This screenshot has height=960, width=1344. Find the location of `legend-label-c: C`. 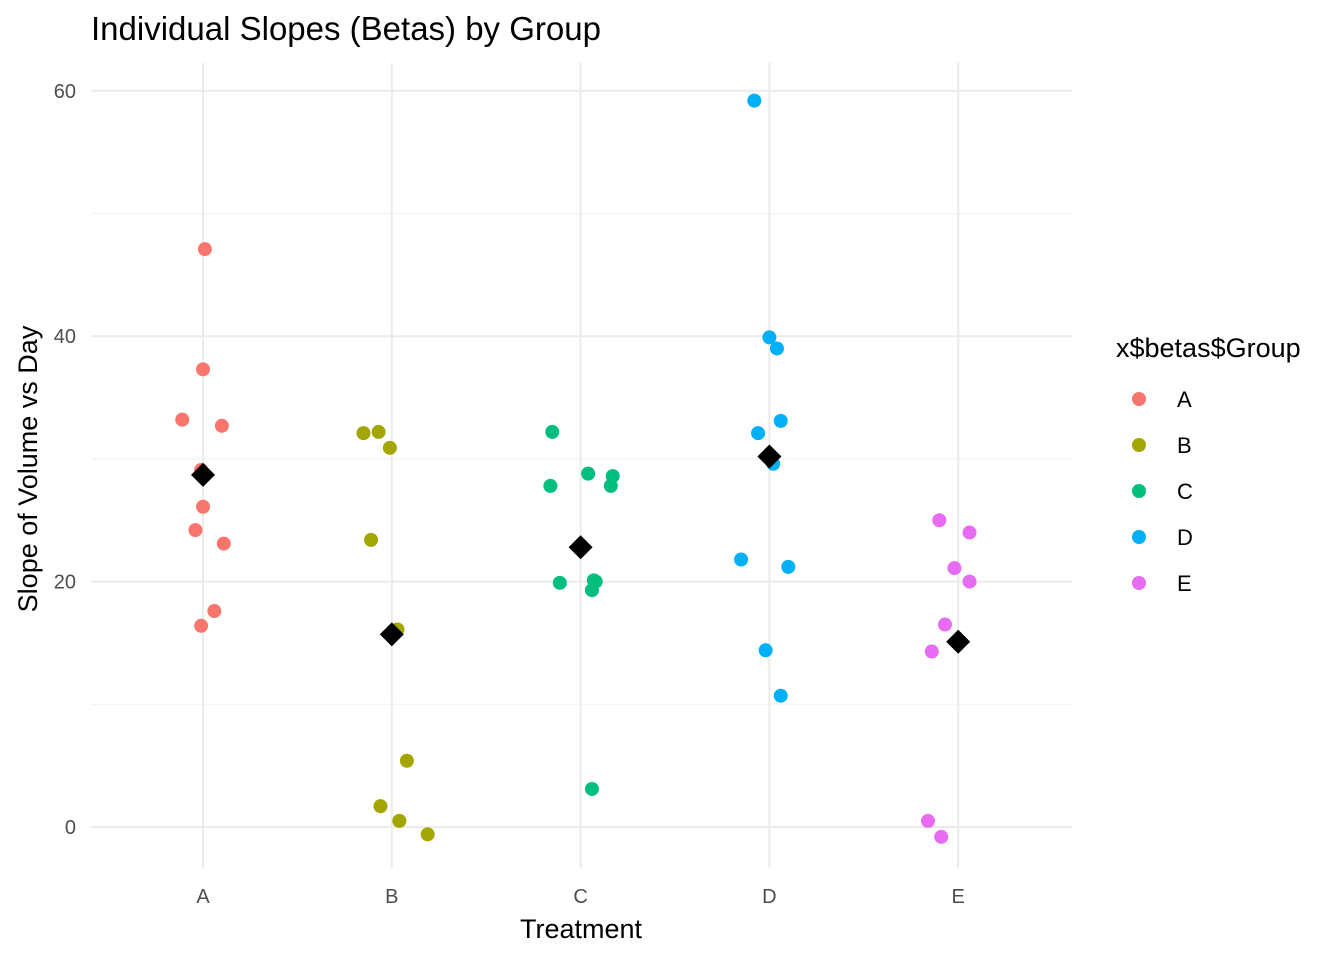

legend-label-c: C is located at coordinates (1185, 491).